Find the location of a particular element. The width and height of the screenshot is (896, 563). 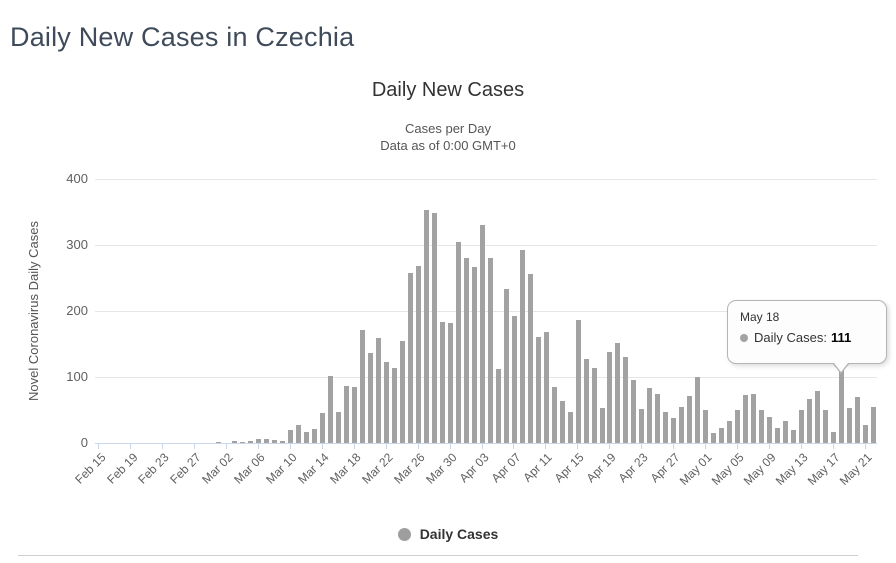

x-axis-label: May 05 is located at coordinates (727, 469).